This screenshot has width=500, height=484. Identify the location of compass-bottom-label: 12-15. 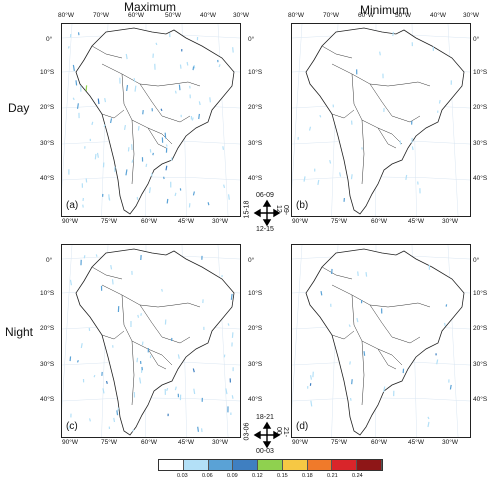
(265, 229).